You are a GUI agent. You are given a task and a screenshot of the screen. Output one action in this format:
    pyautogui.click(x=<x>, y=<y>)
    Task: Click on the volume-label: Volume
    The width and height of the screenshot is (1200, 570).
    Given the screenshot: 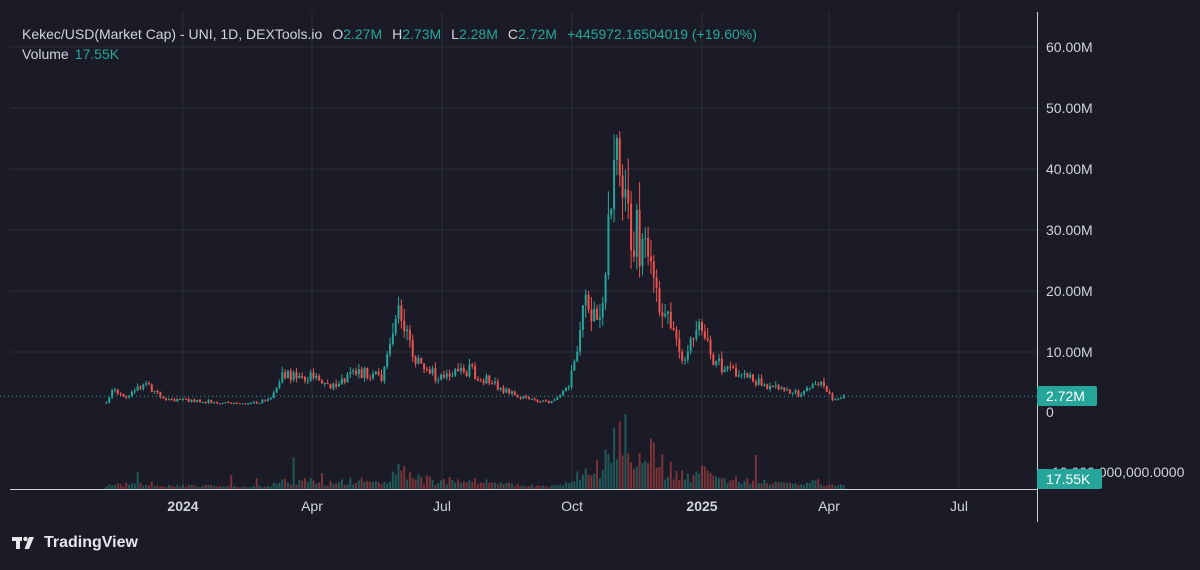 What is the action you would take?
    pyautogui.click(x=45, y=54)
    